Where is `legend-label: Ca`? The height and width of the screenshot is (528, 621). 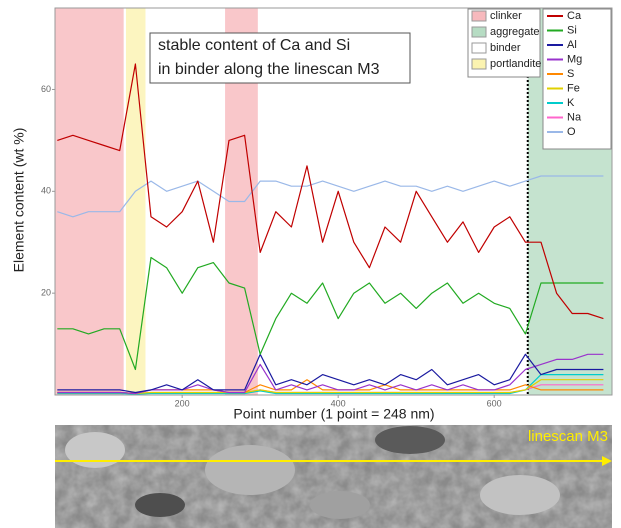
legend-label: Ca is located at coordinates (574, 16).